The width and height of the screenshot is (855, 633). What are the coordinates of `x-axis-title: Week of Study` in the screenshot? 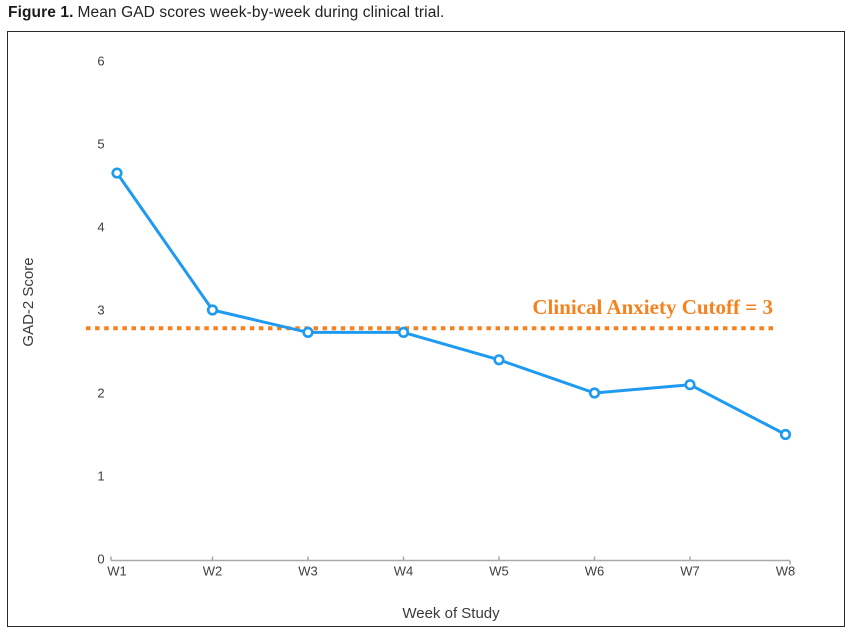 It's located at (451, 613).